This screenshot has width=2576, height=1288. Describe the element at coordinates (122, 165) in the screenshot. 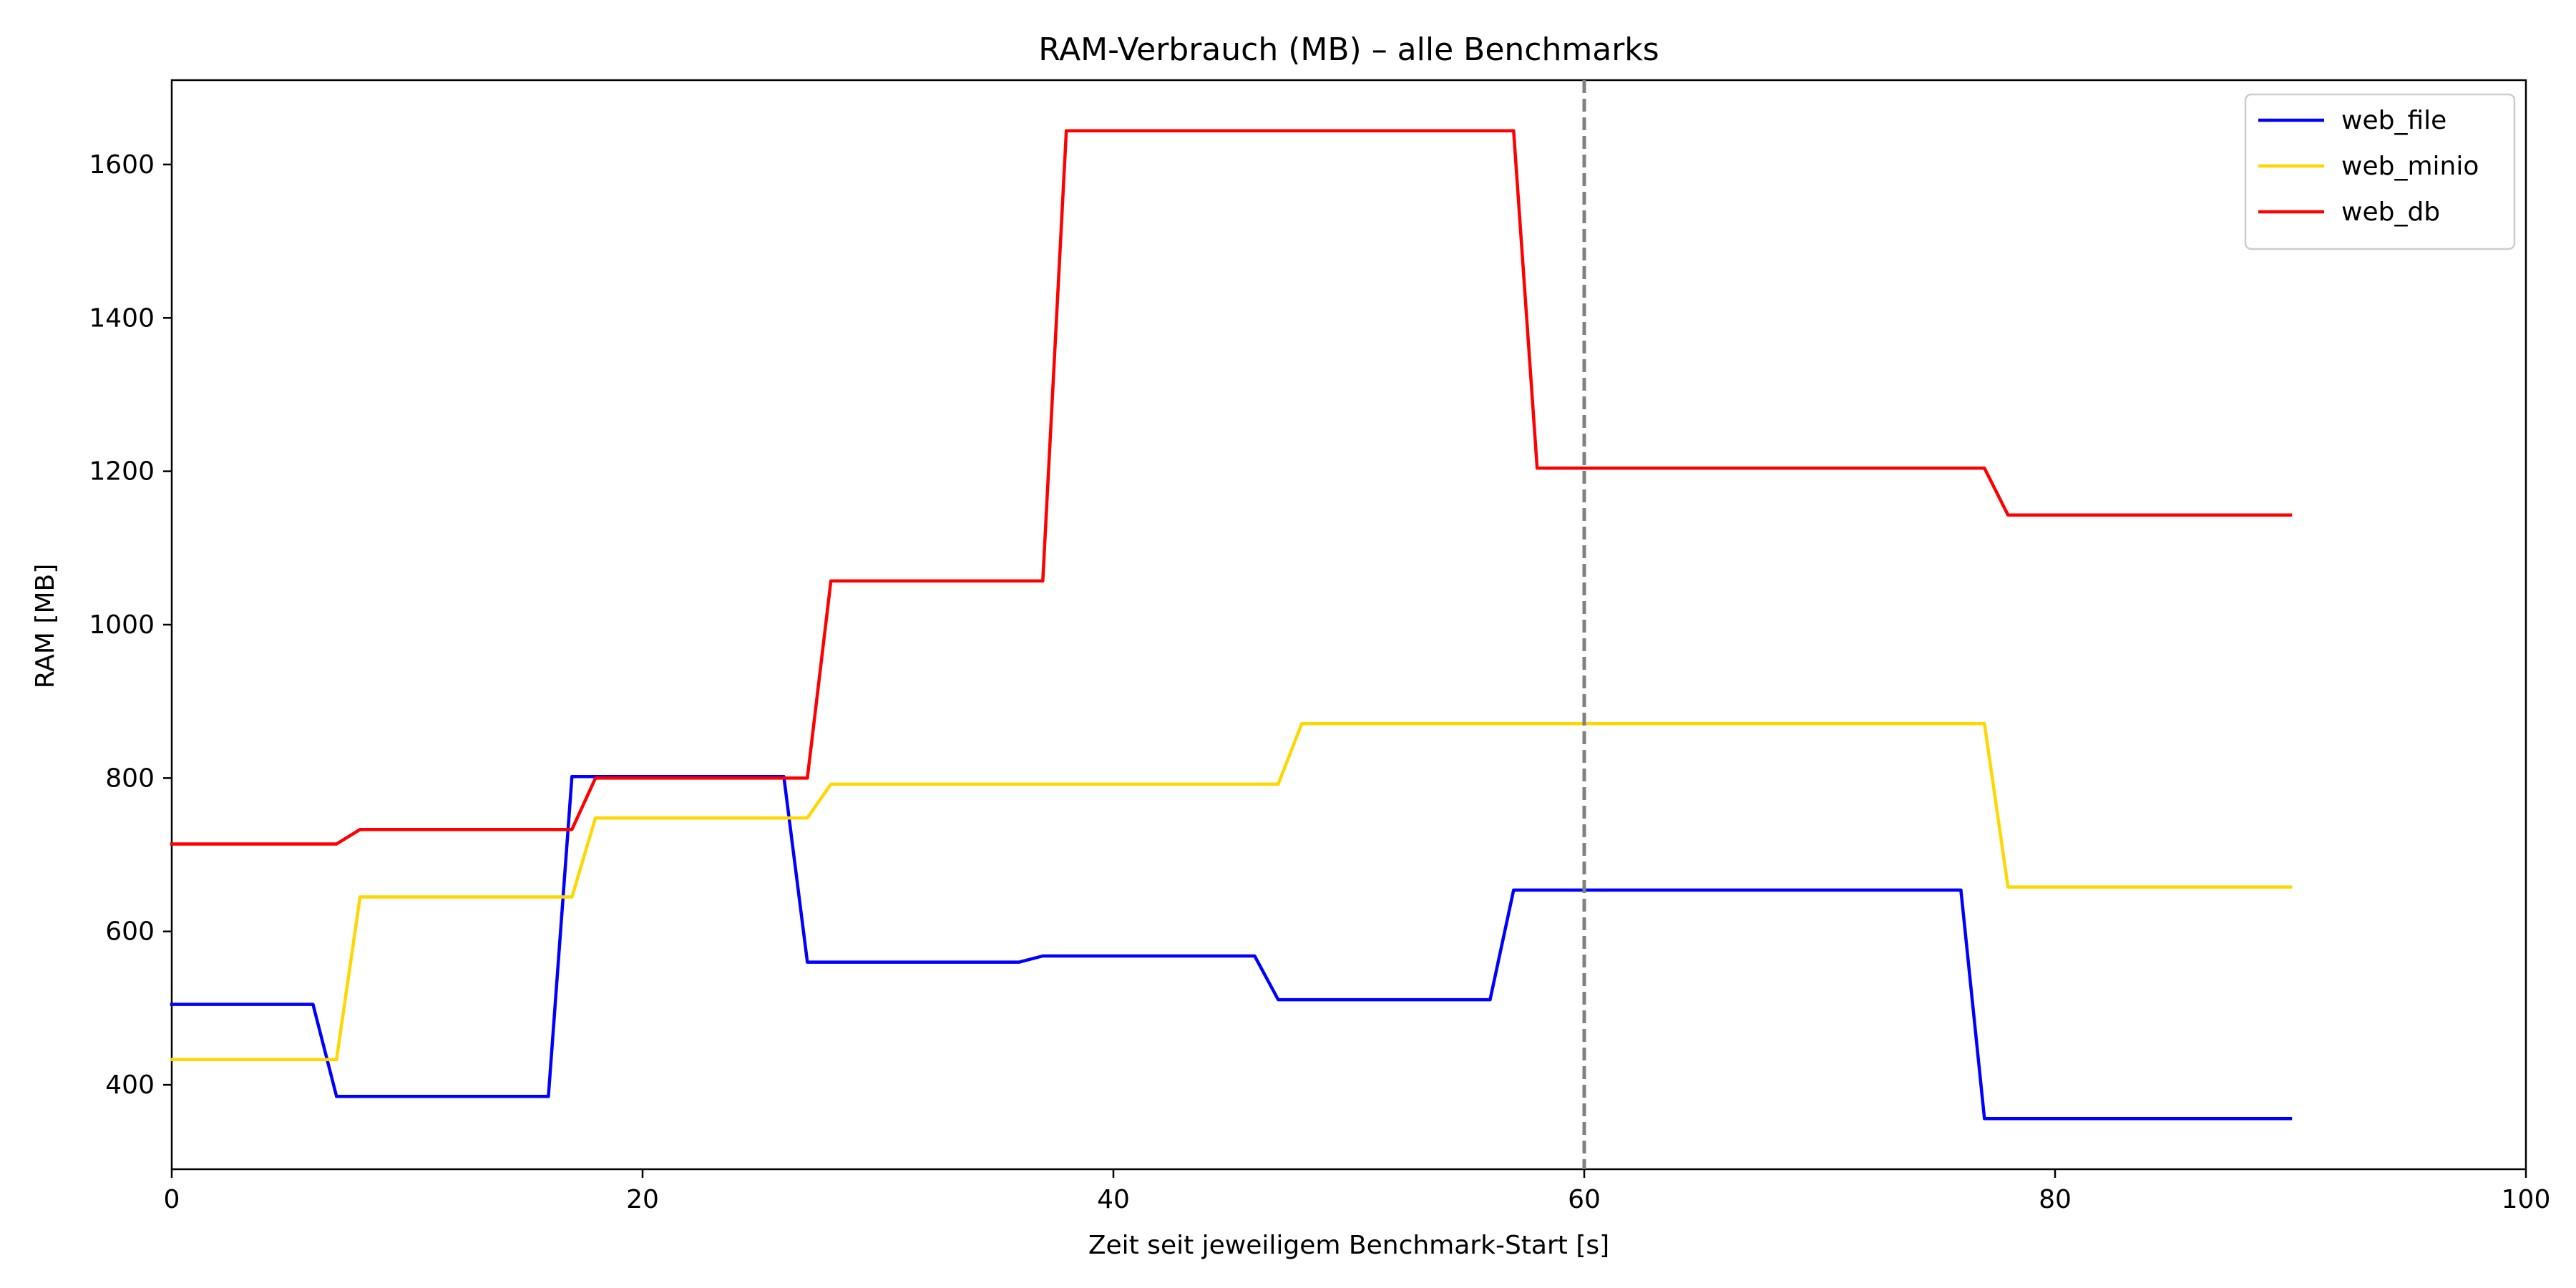

I see `y-tick-label: 1600` at that location.